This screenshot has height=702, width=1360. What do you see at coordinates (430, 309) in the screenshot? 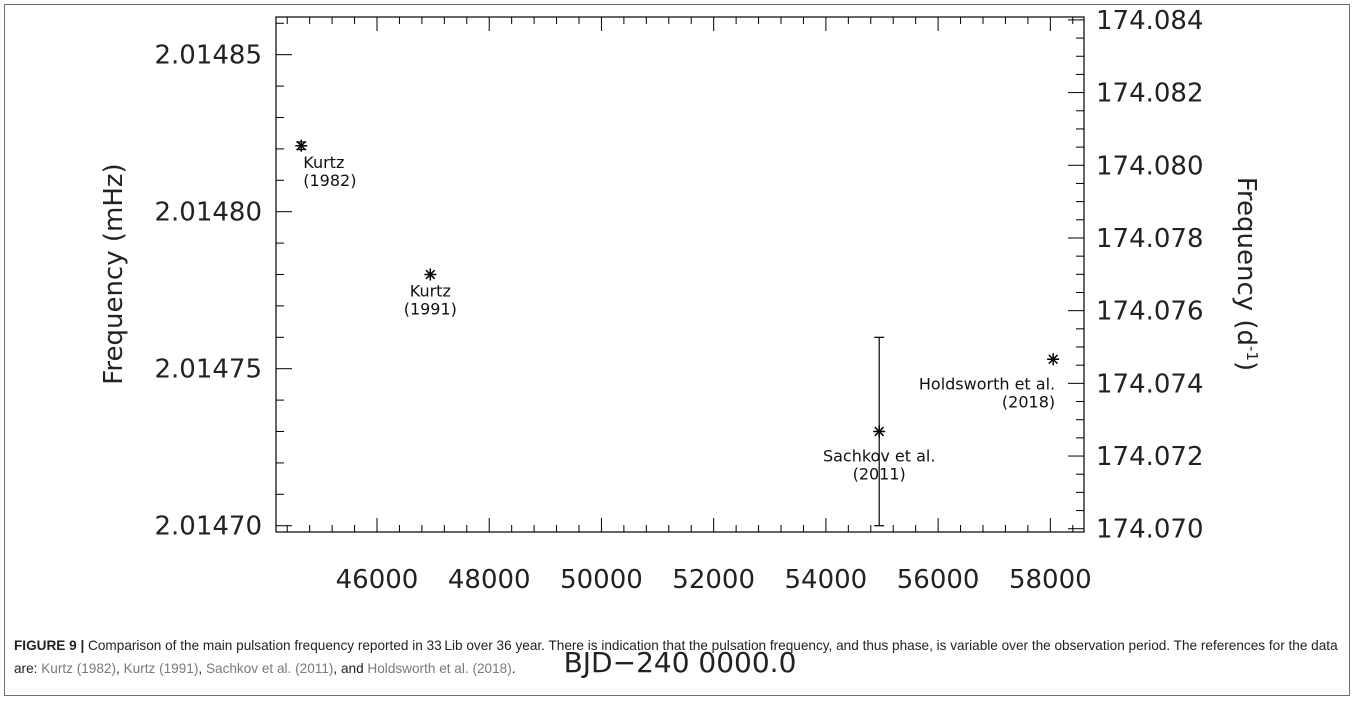
I see `data-label: (1991)` at bounding box center [430, 309].